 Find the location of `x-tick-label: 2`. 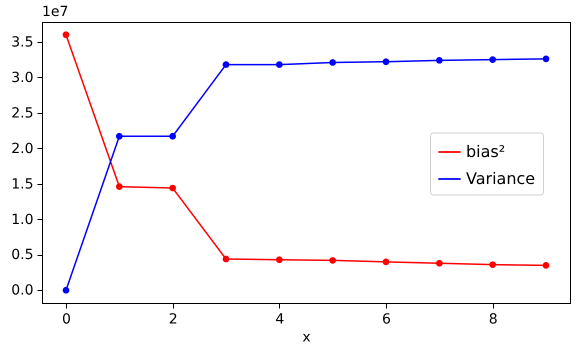

x-tick-label: 2 is located at coordinates (173, 320).